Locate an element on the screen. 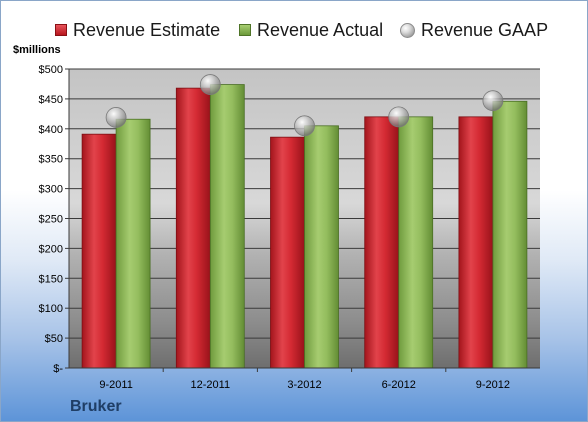 This screenshot has height=422, width=588. y-tick-label: $- is located at coordinates (58, 369).